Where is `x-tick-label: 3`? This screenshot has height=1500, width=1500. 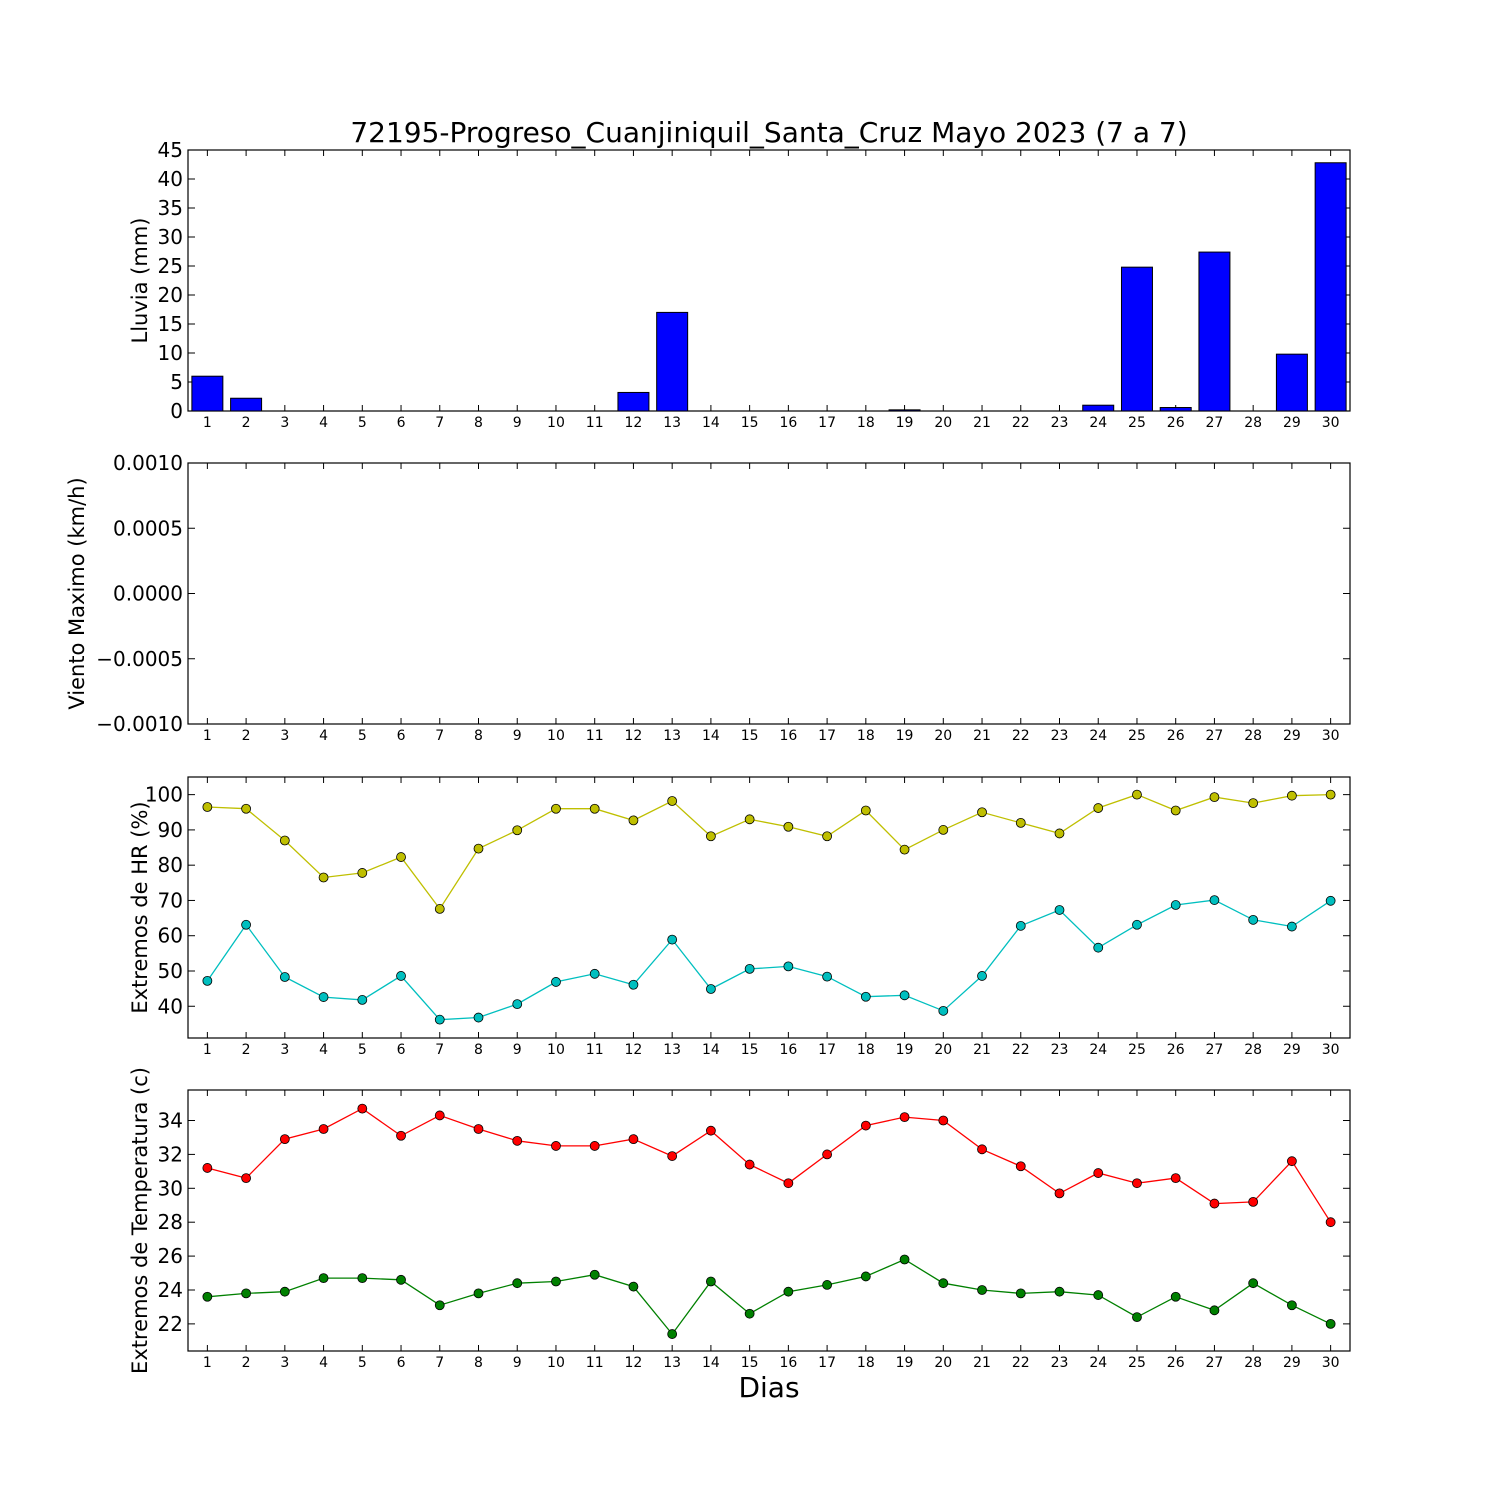
x-tick-label: 3 is located at coordinates (284, 736).